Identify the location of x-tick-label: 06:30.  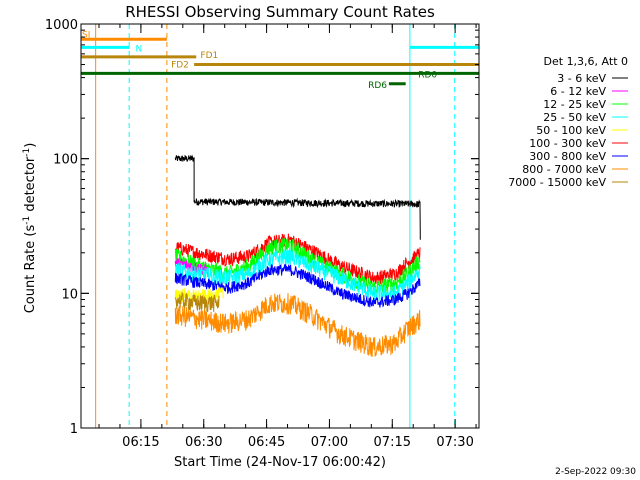
(203, 442).